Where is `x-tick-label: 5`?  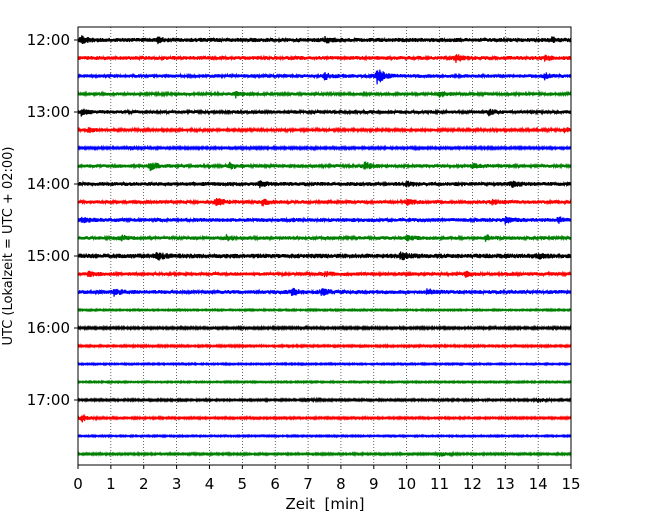 x-tick-label: 5 is located at coordinates (243, 484).